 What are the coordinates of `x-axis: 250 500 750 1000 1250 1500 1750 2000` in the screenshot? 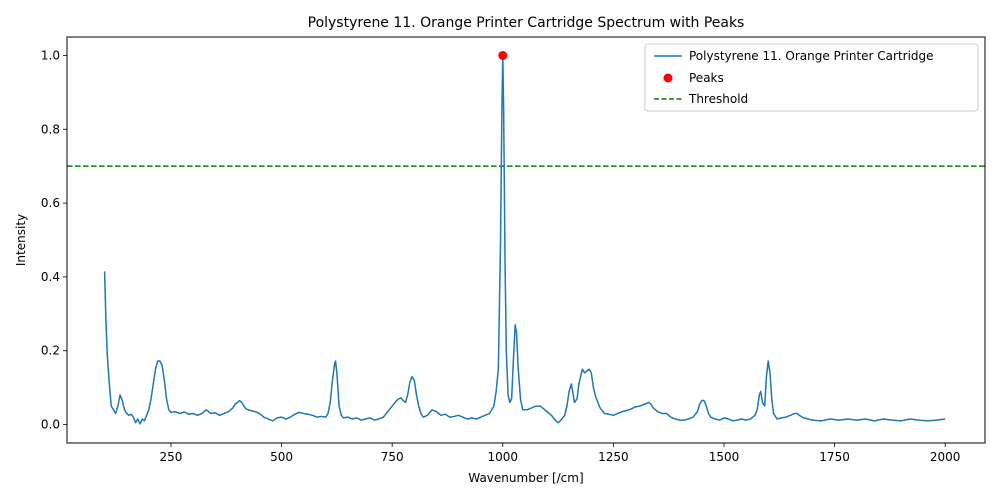 It's located at (560, 453).